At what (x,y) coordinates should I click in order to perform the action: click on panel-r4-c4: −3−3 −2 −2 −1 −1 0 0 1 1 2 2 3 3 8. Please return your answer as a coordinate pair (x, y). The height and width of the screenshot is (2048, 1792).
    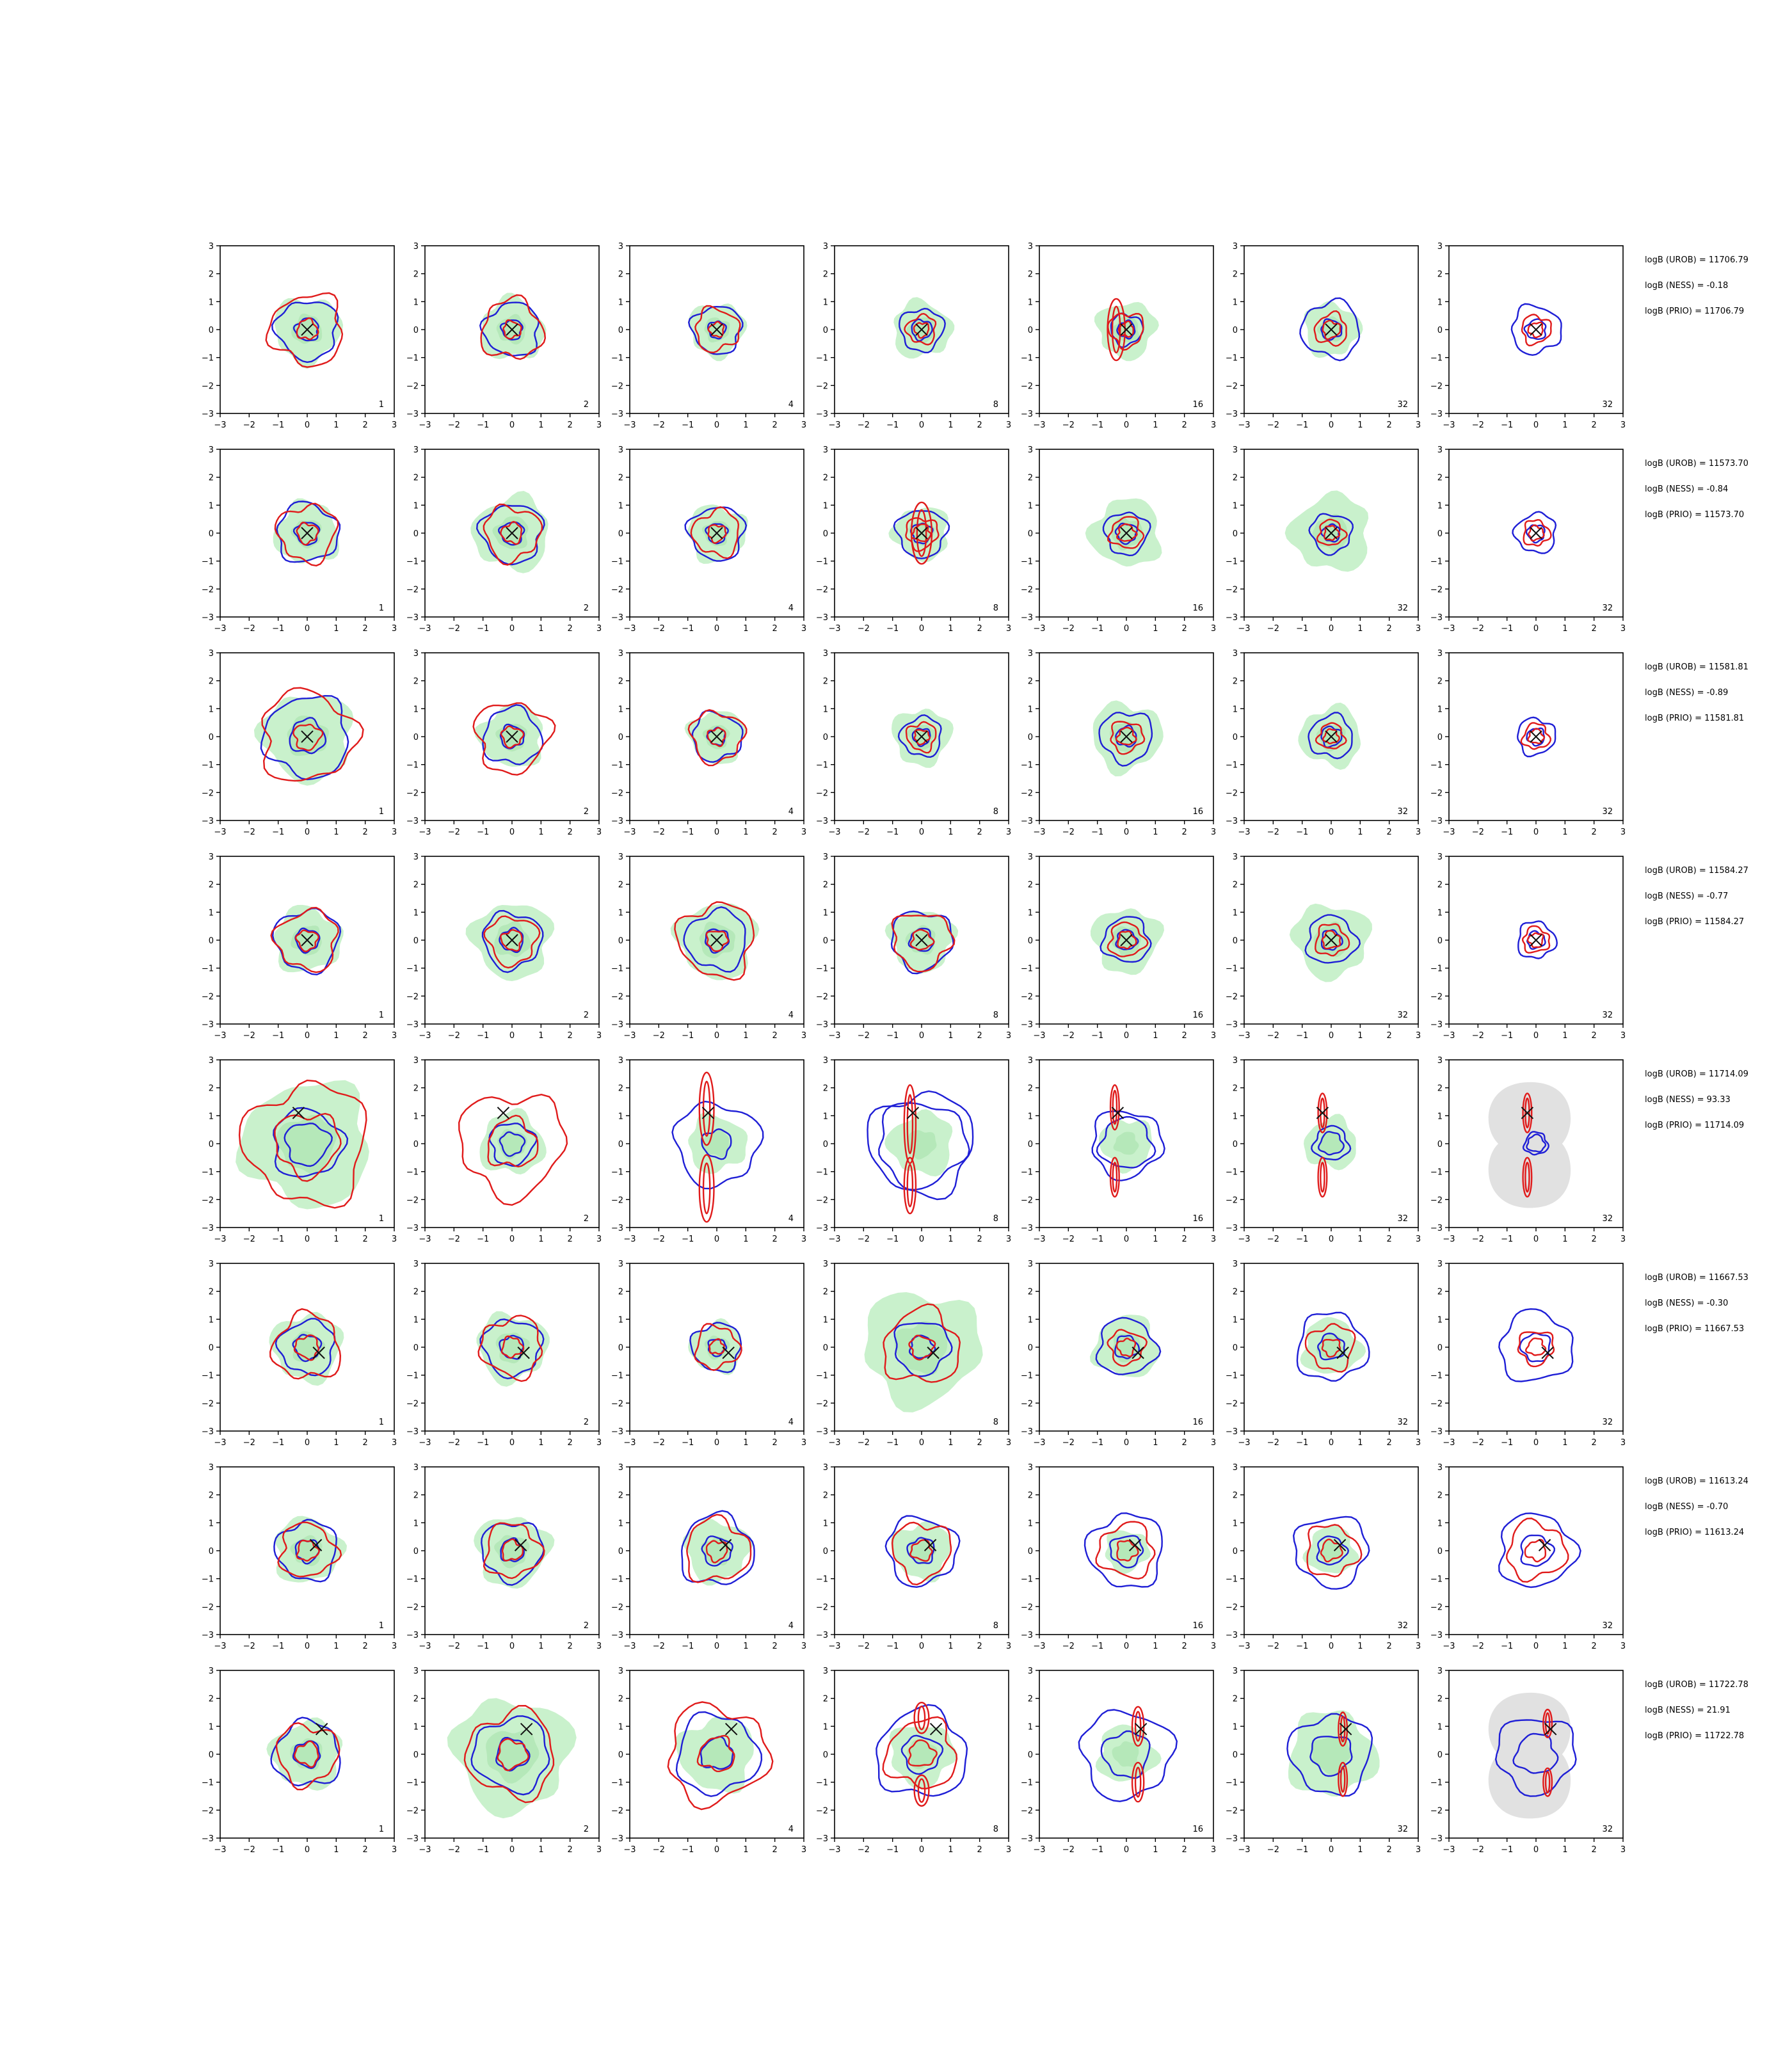
    Looking at the image, I should click on (913, 946).